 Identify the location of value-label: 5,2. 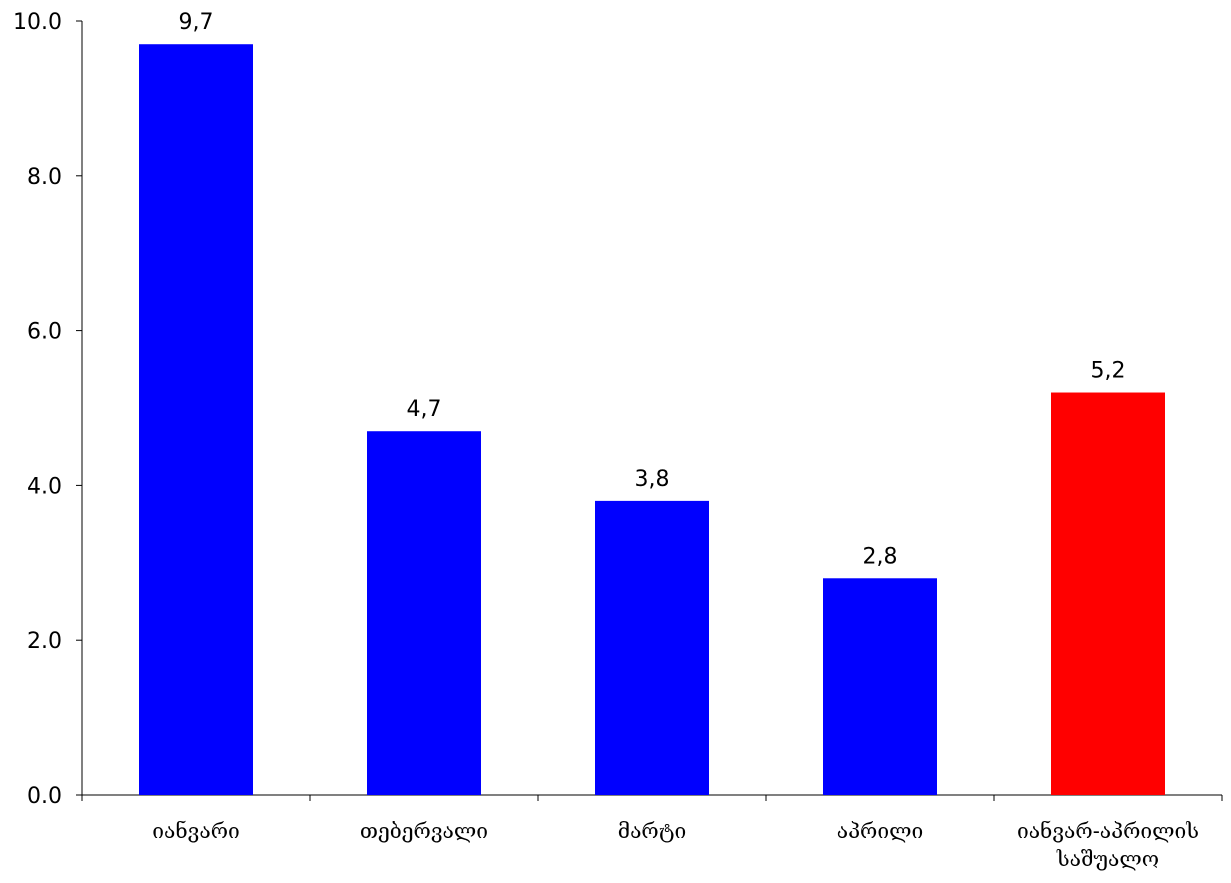
(1108, 371).